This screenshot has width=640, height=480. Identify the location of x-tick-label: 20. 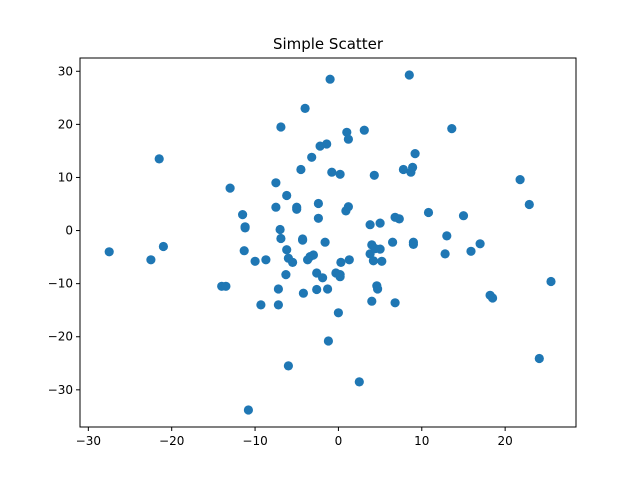
(505, 441).